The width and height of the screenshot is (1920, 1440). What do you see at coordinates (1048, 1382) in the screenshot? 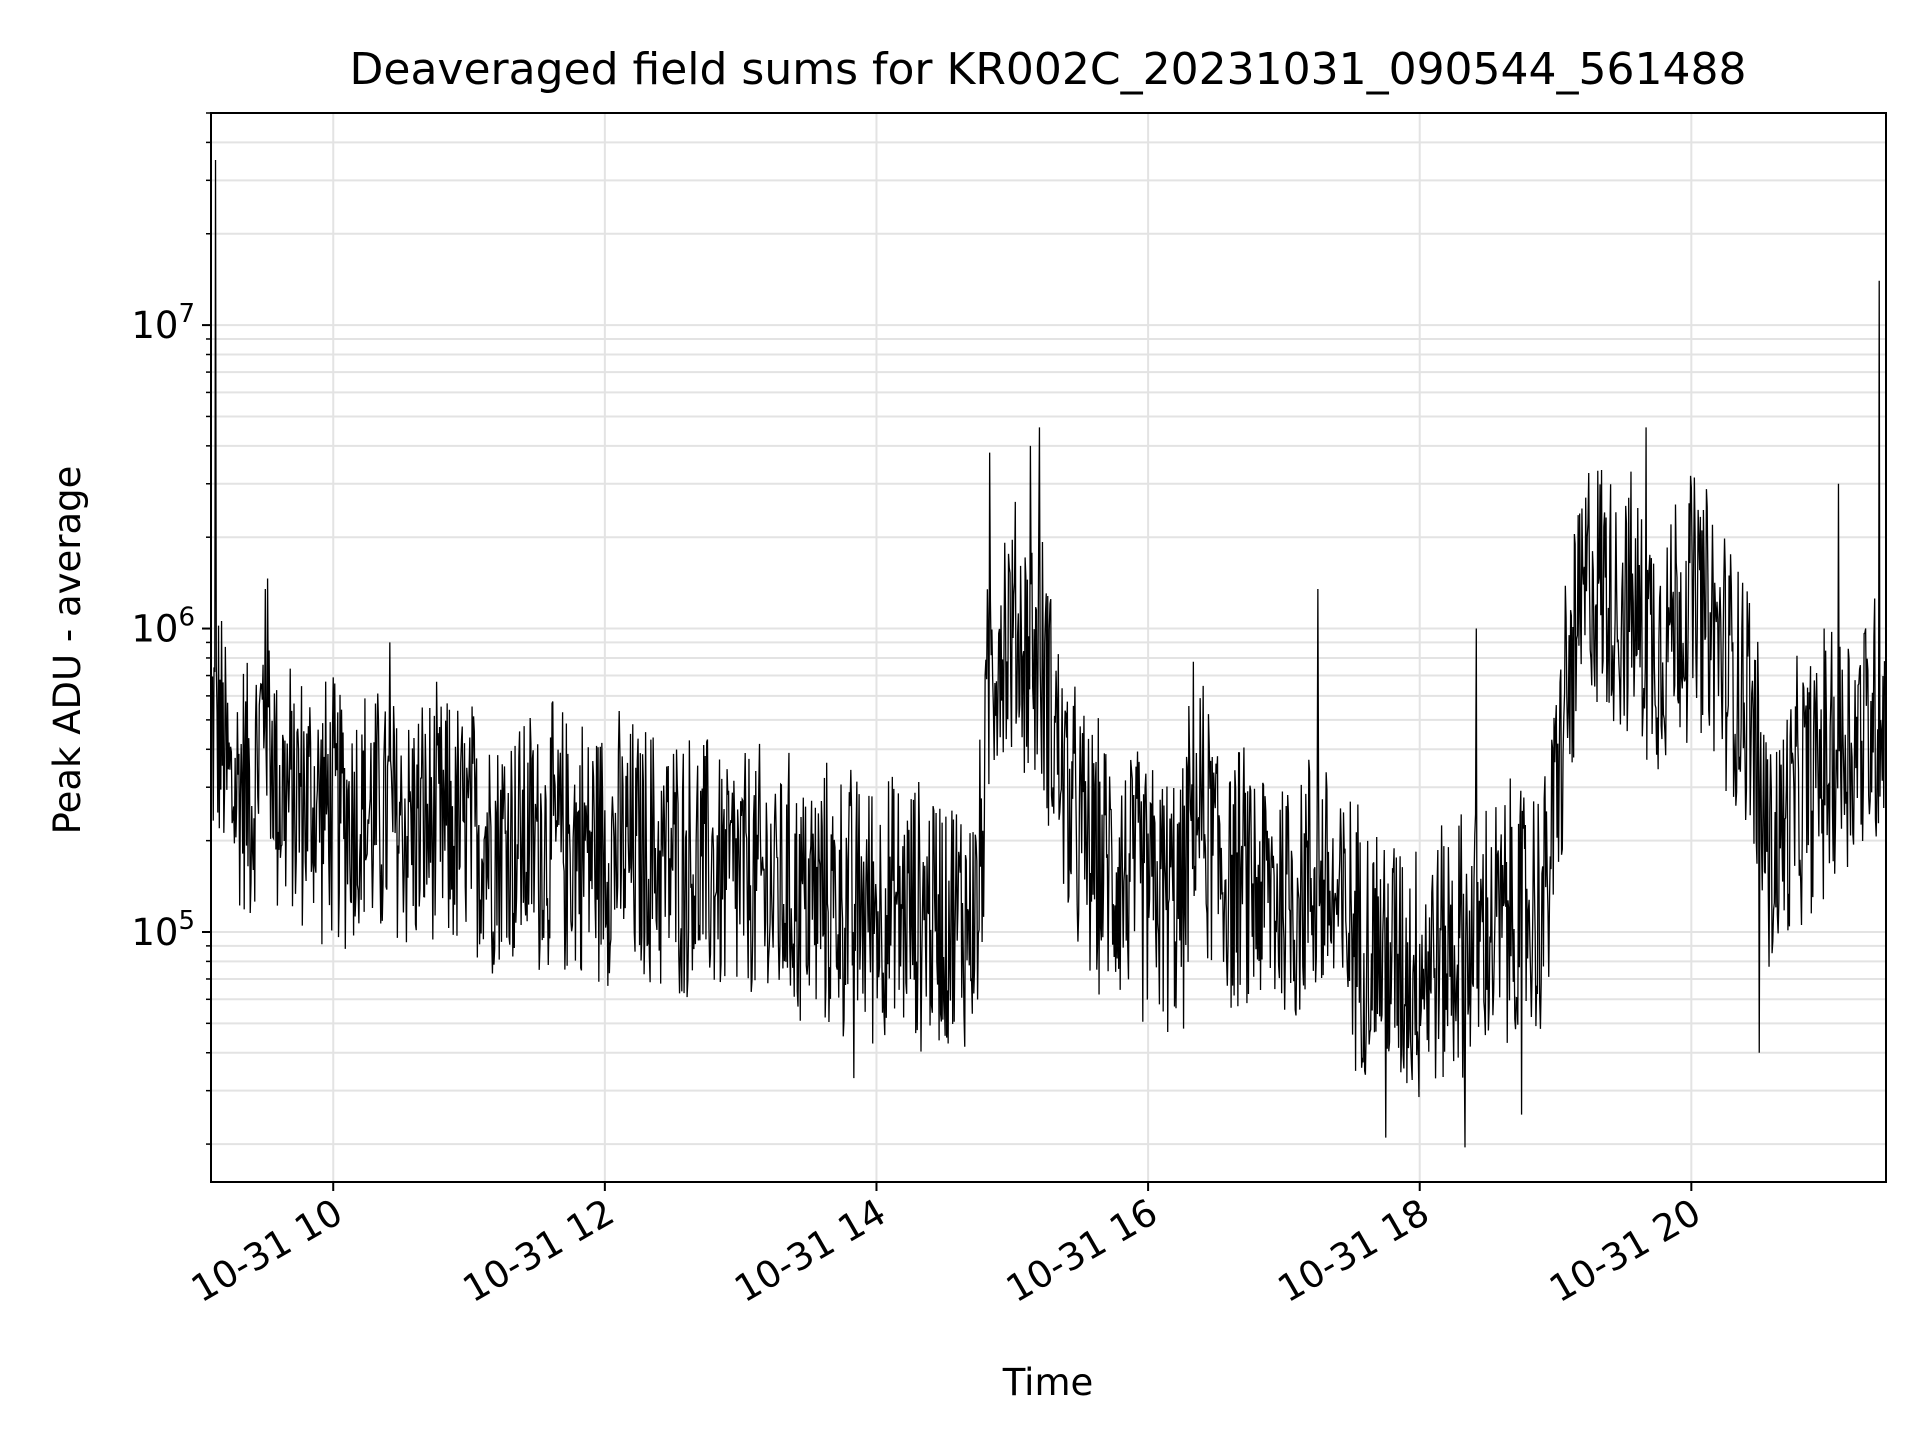
I see `x-axis-label: Time` at bounding box center [1048, 1382].